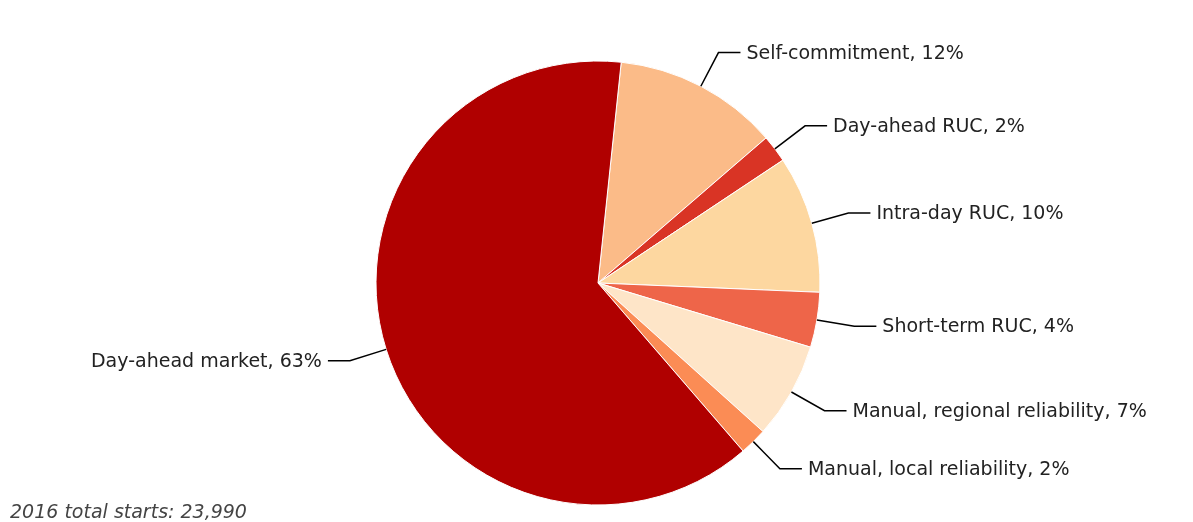 The width and height of the screenshot is (1193, 522). What do you see at coordinates (970, 212) in the screenshot?
I see `slice-label: Intra-day RUC, 10%` at bounding box center [970, 212].